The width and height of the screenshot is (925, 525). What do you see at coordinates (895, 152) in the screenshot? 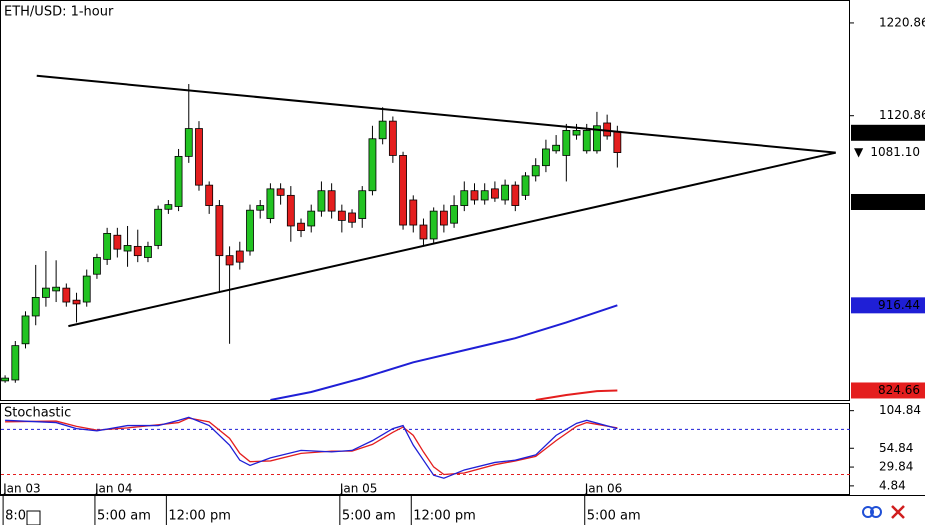
I see `price-marker-label: 1081.10` at bounding box center [895, 152].